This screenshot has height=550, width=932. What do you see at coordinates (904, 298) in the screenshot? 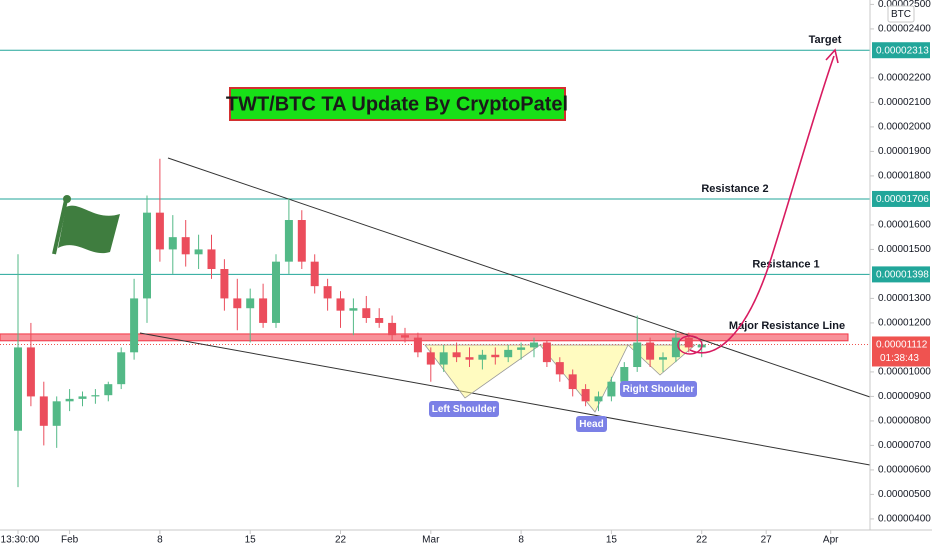
I see `y-tick-label: 0.00001300` at bounding box center [904, 298].